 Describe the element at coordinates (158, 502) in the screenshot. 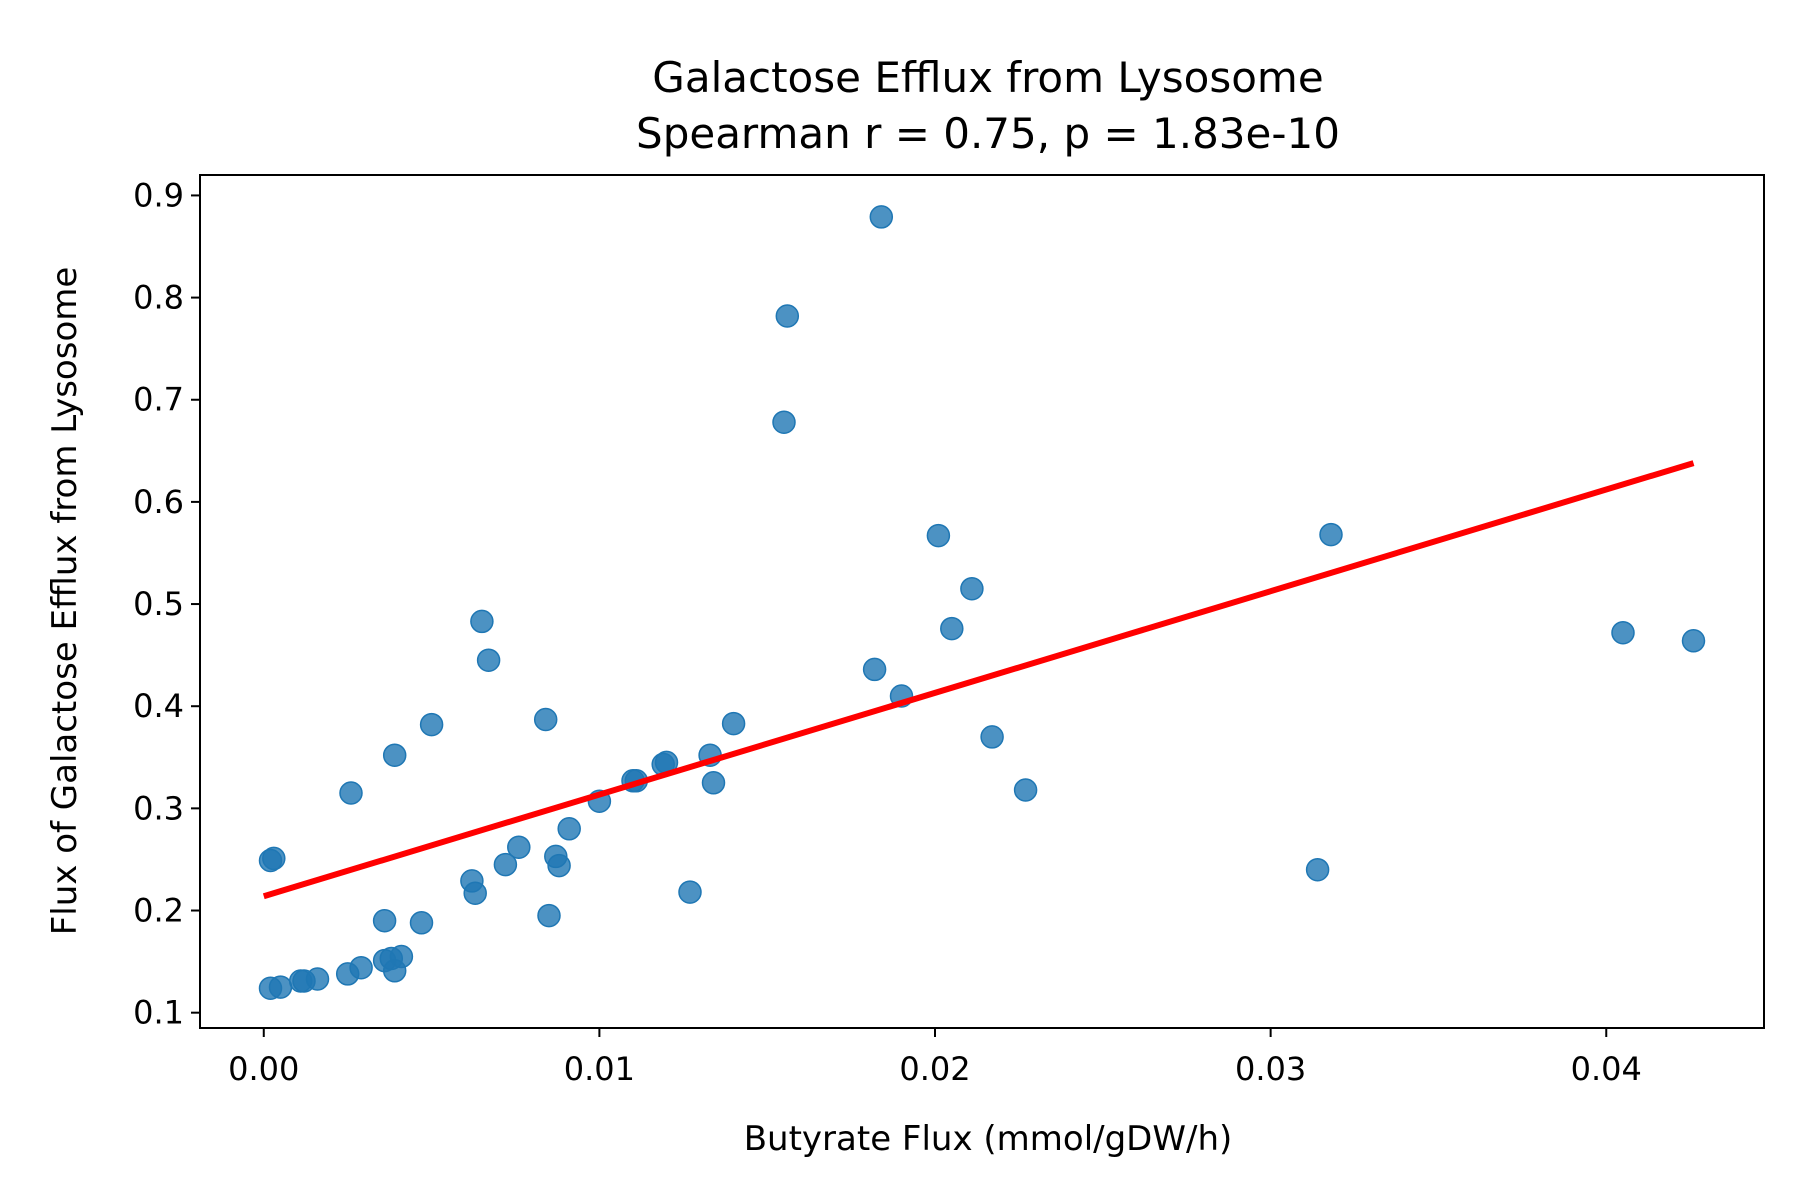

I see `y-tick-label: 0.6` at that location.